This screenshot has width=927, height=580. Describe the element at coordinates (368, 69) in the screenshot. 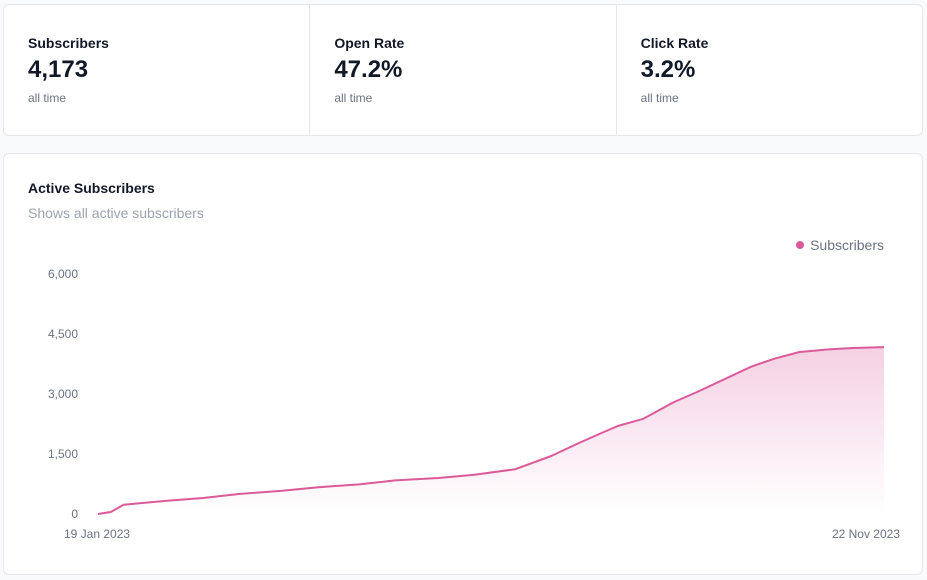

I see `stat-value: 47.2%` at that location.